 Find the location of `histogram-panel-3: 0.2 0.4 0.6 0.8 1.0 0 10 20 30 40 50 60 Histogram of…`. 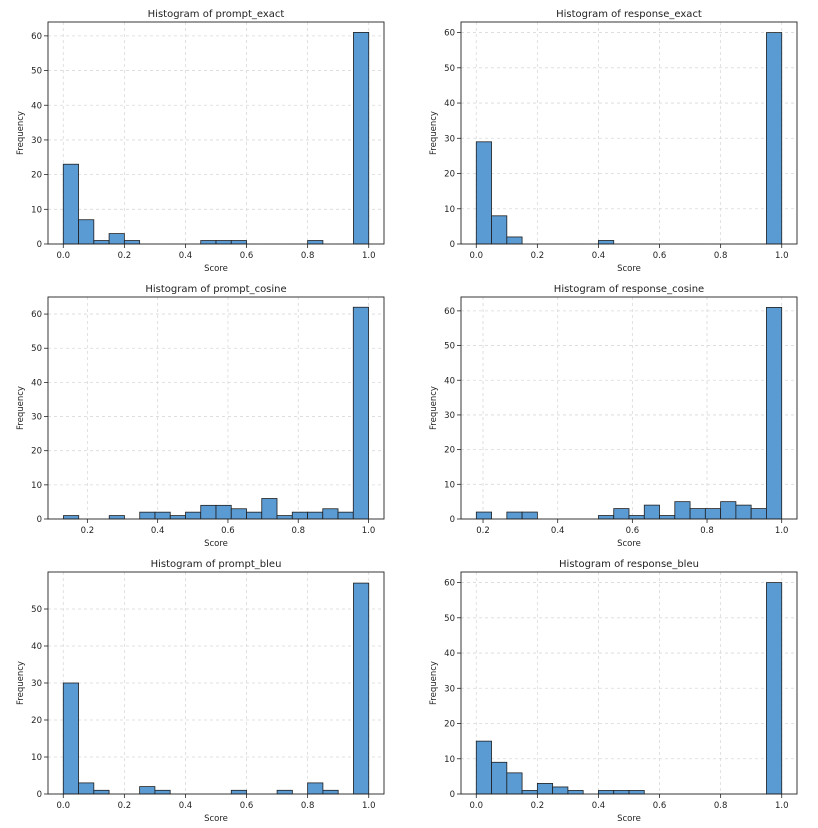

histogram-panel-3: 0.2 0.4 0.6 0.8 1.0 0 10 20 30 40 50 60 Histogram of… is located at coordinates (200, 416).